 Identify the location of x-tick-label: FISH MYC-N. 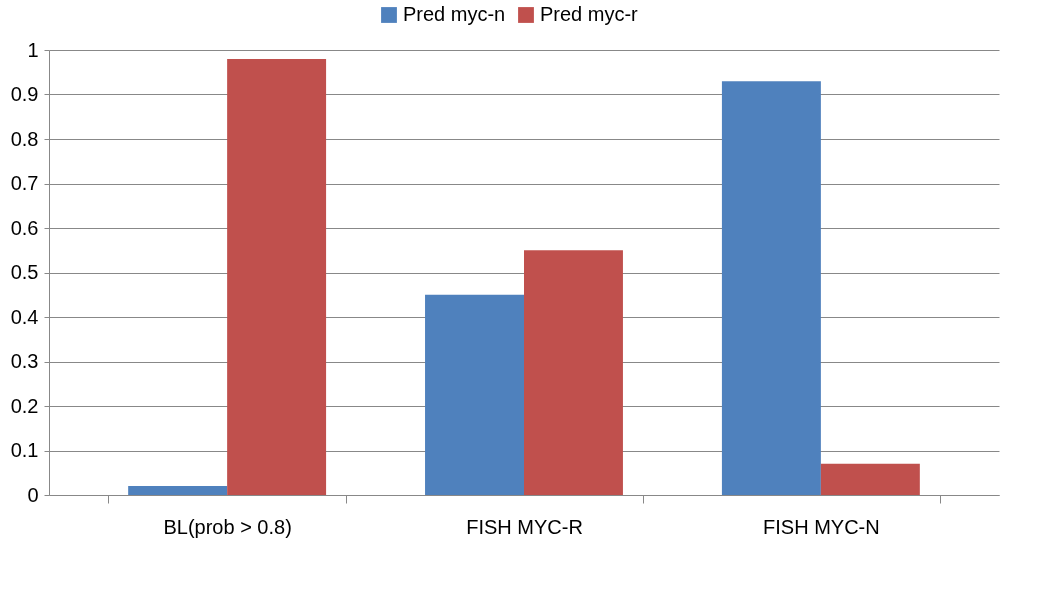
(821, 526).